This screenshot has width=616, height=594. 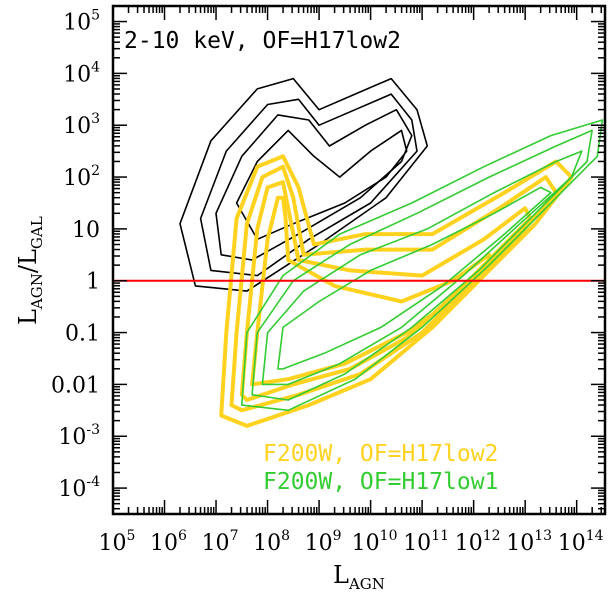 I want to click on legend-entry-yellow: F200W, OF=H17low2, so click(x=380, y=454).